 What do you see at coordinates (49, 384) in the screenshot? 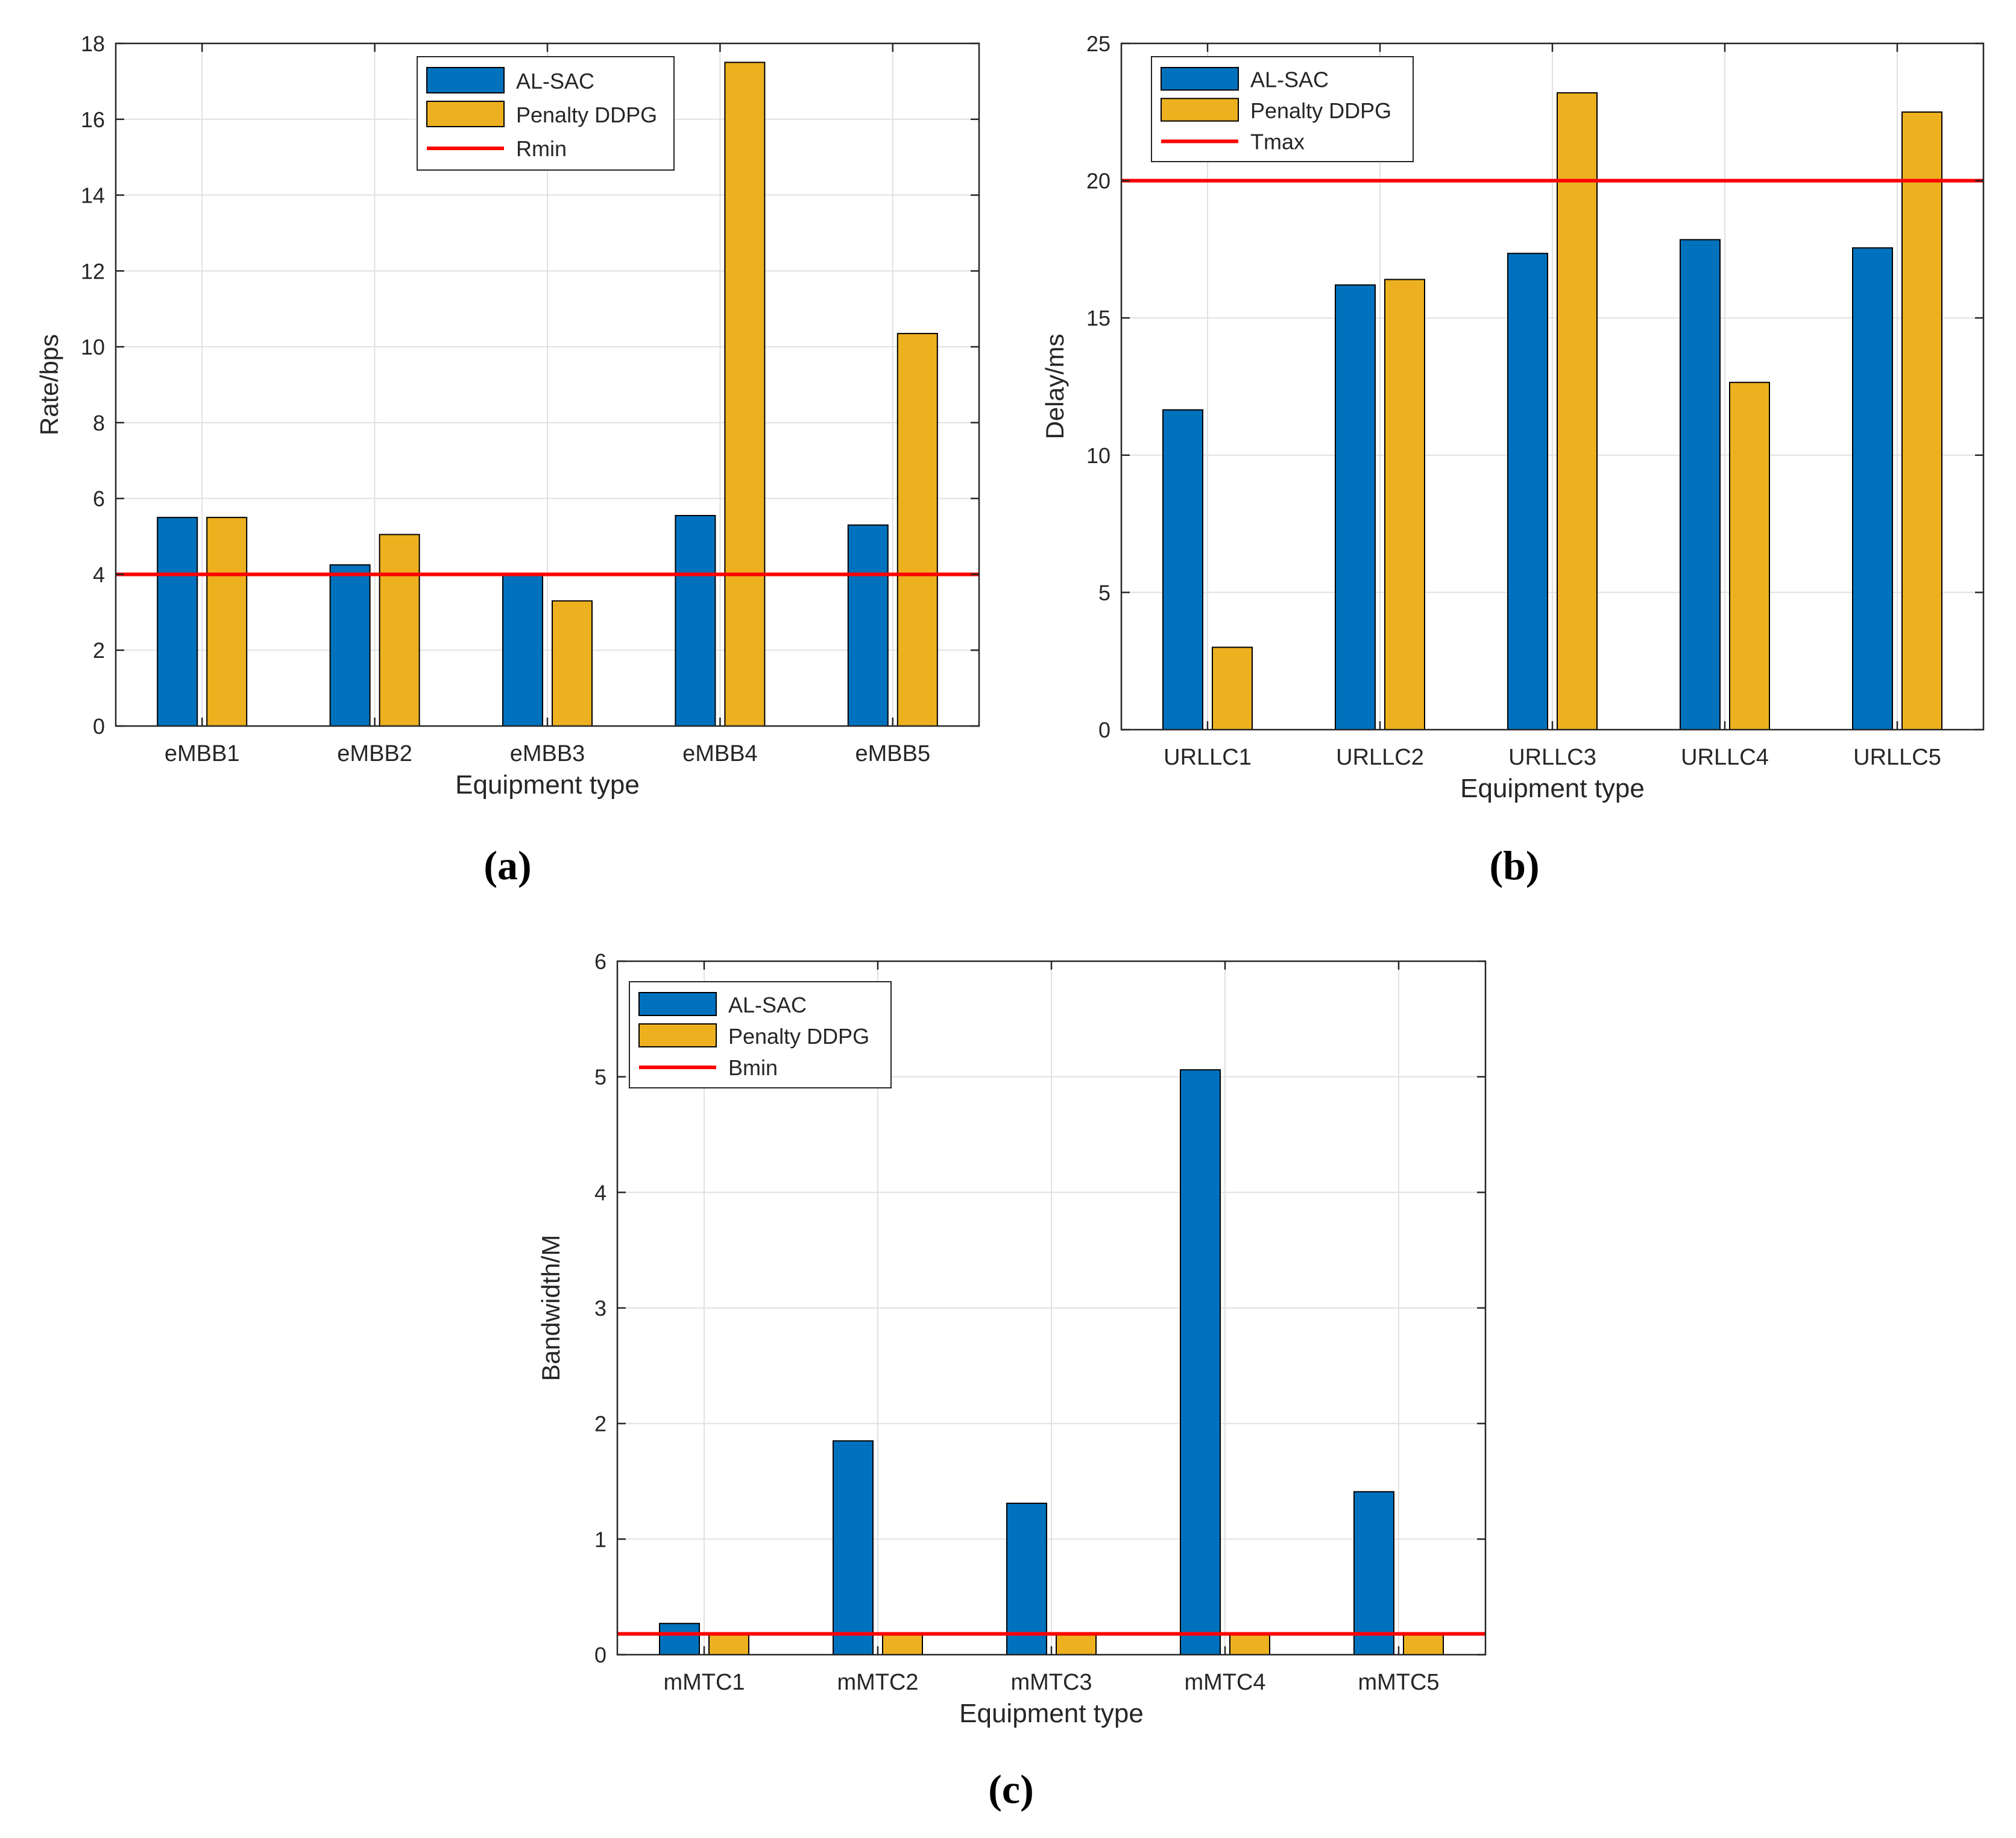
I see `y-axis-label: Rate/bps` at bounding box center [49, 384].